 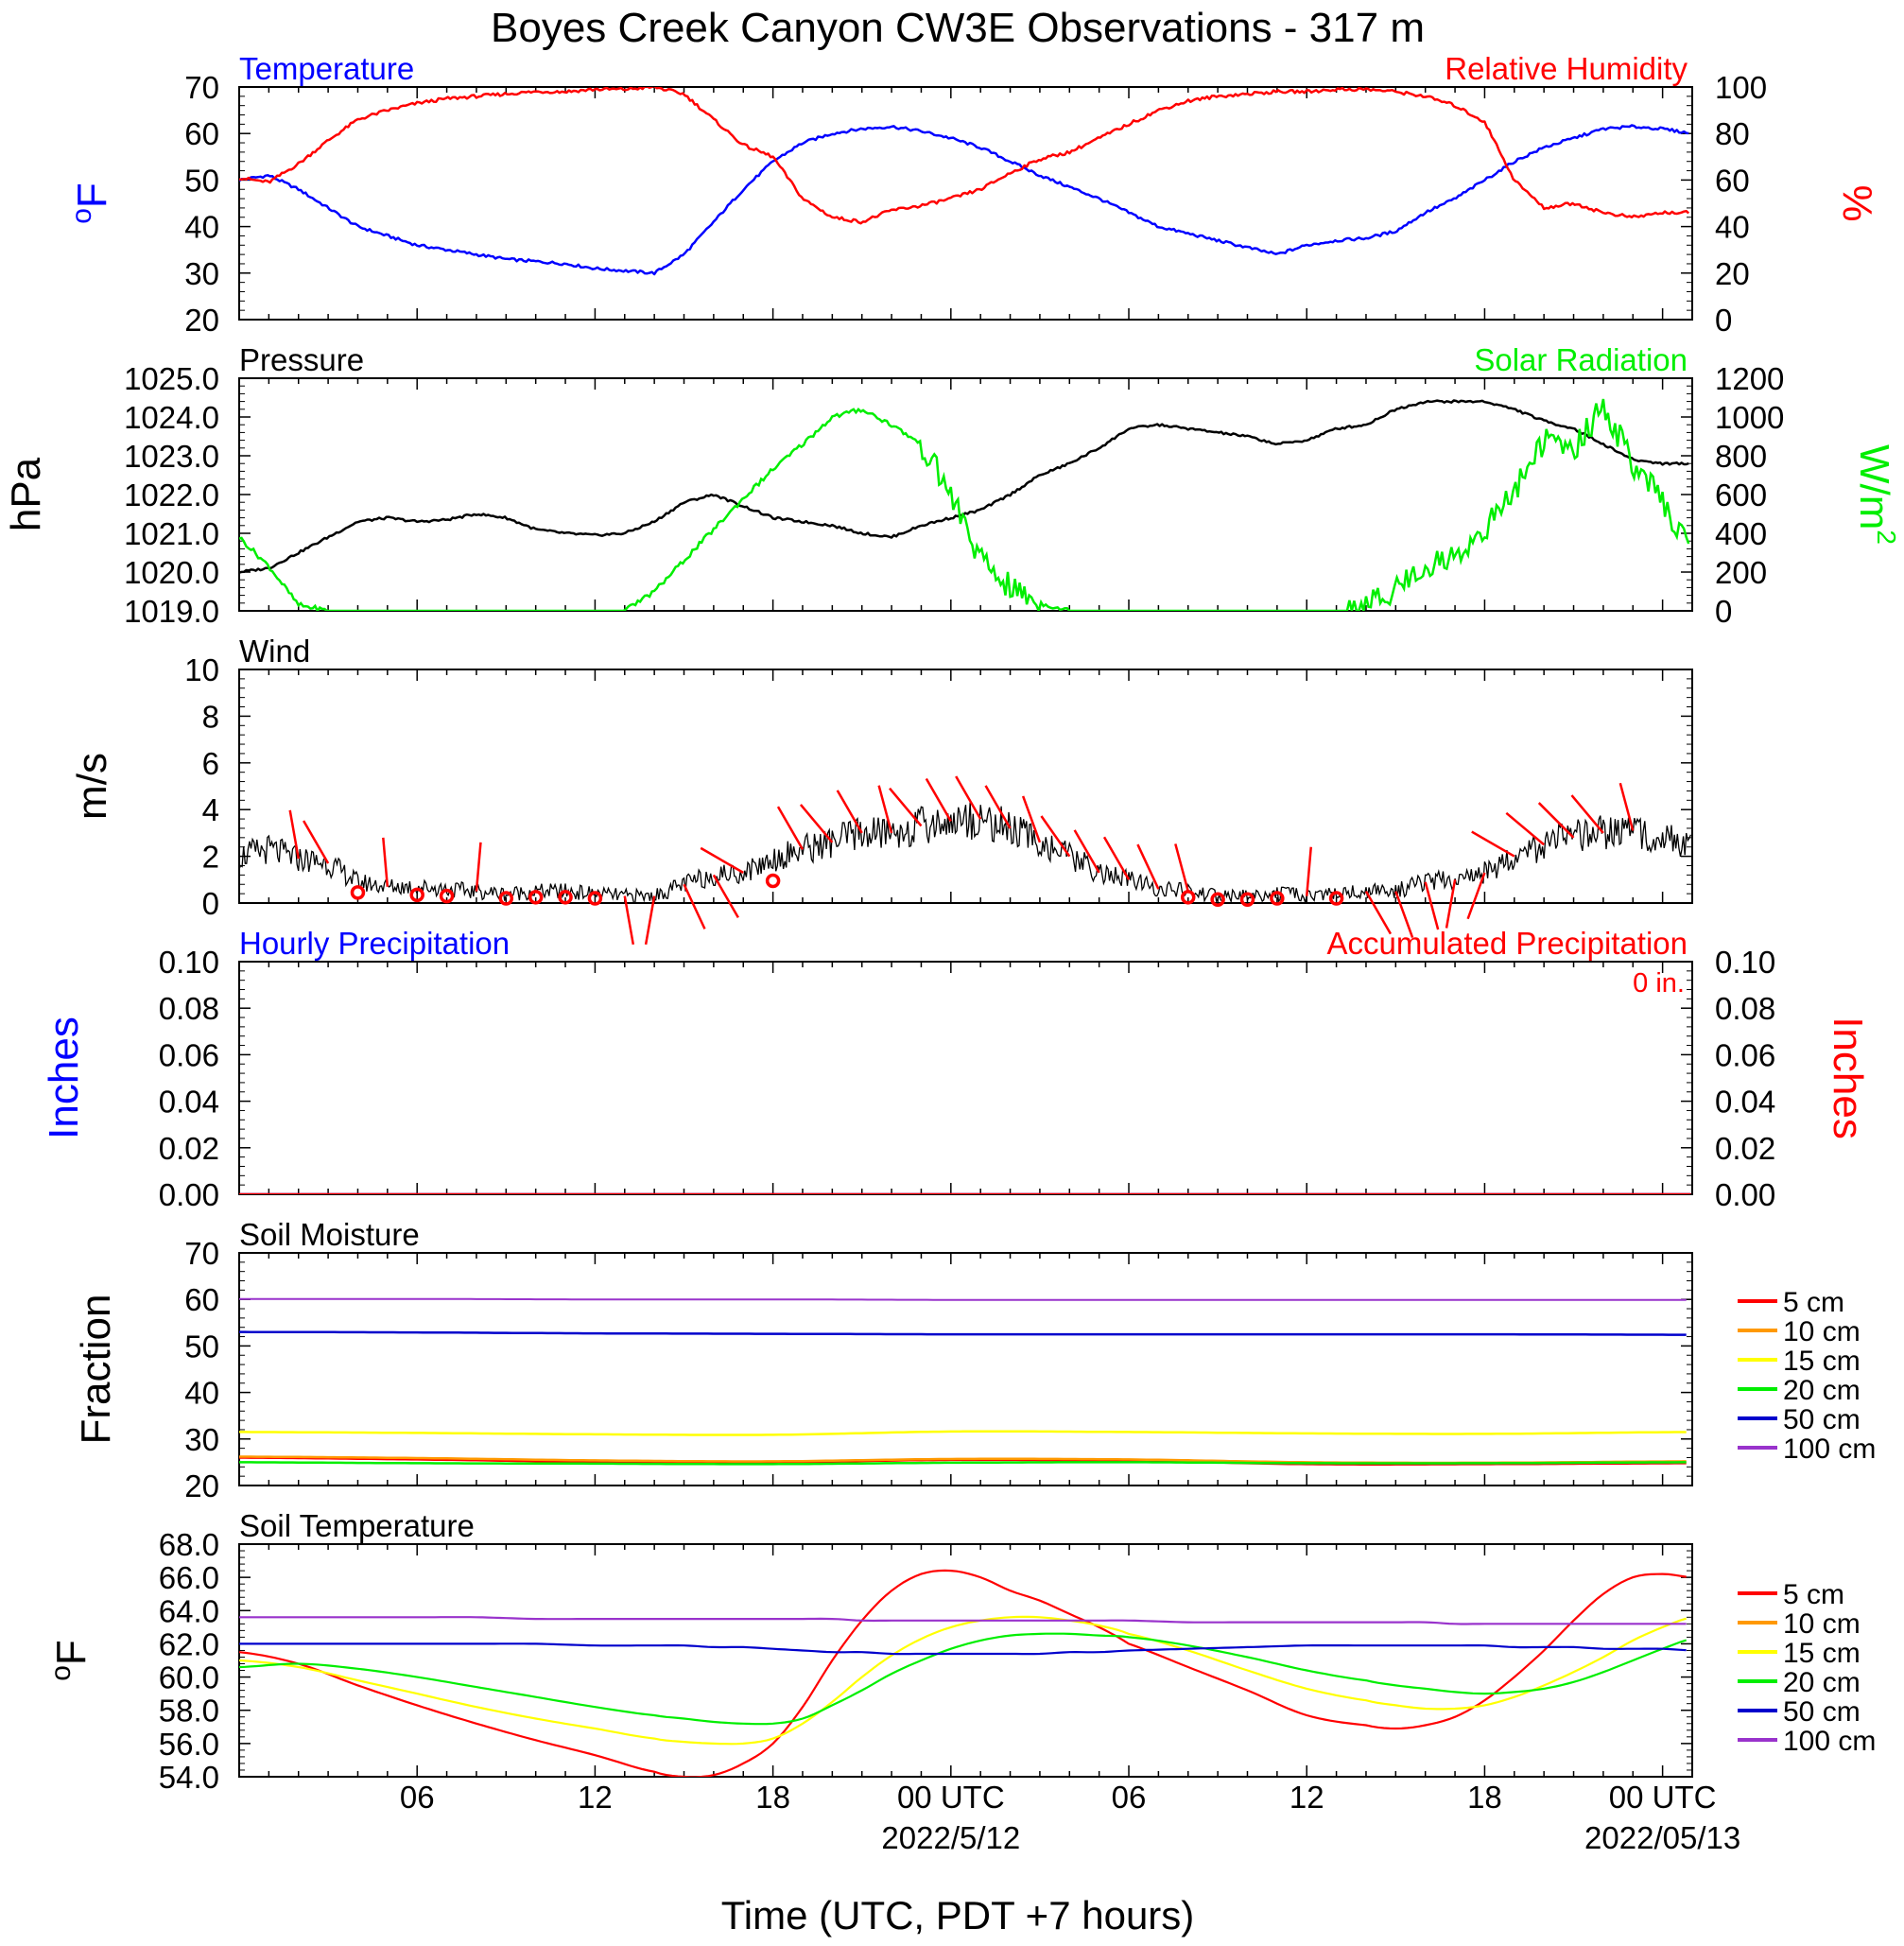 I want to click on panel-title-left: Pressure, so click(x=301, y=360).